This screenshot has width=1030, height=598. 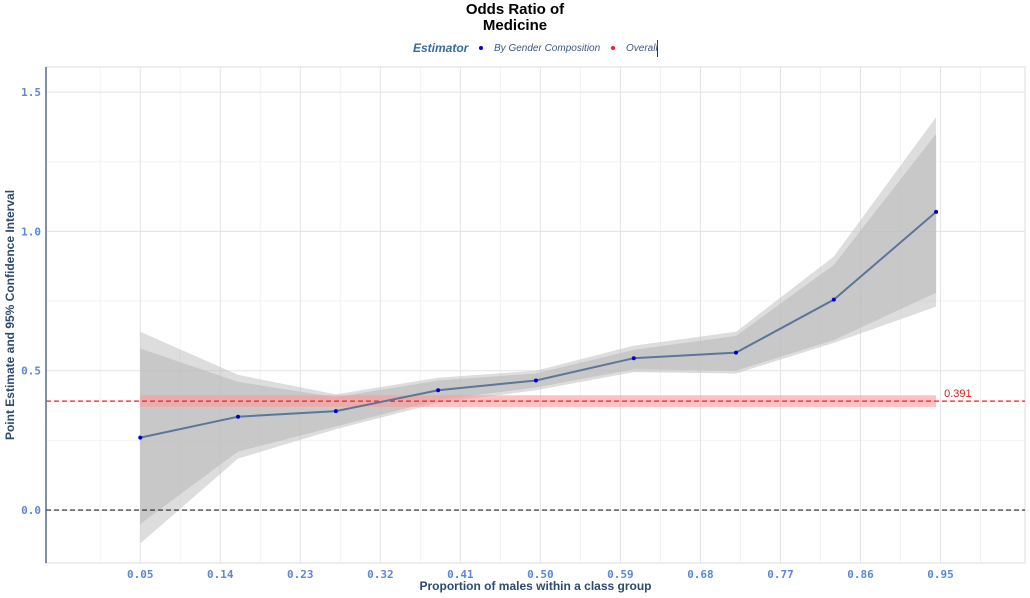 What do you see at coordinates (620, 574) in the screenshot?
I see `x-tick-label: 0.59` at bounding box center [620, 574].